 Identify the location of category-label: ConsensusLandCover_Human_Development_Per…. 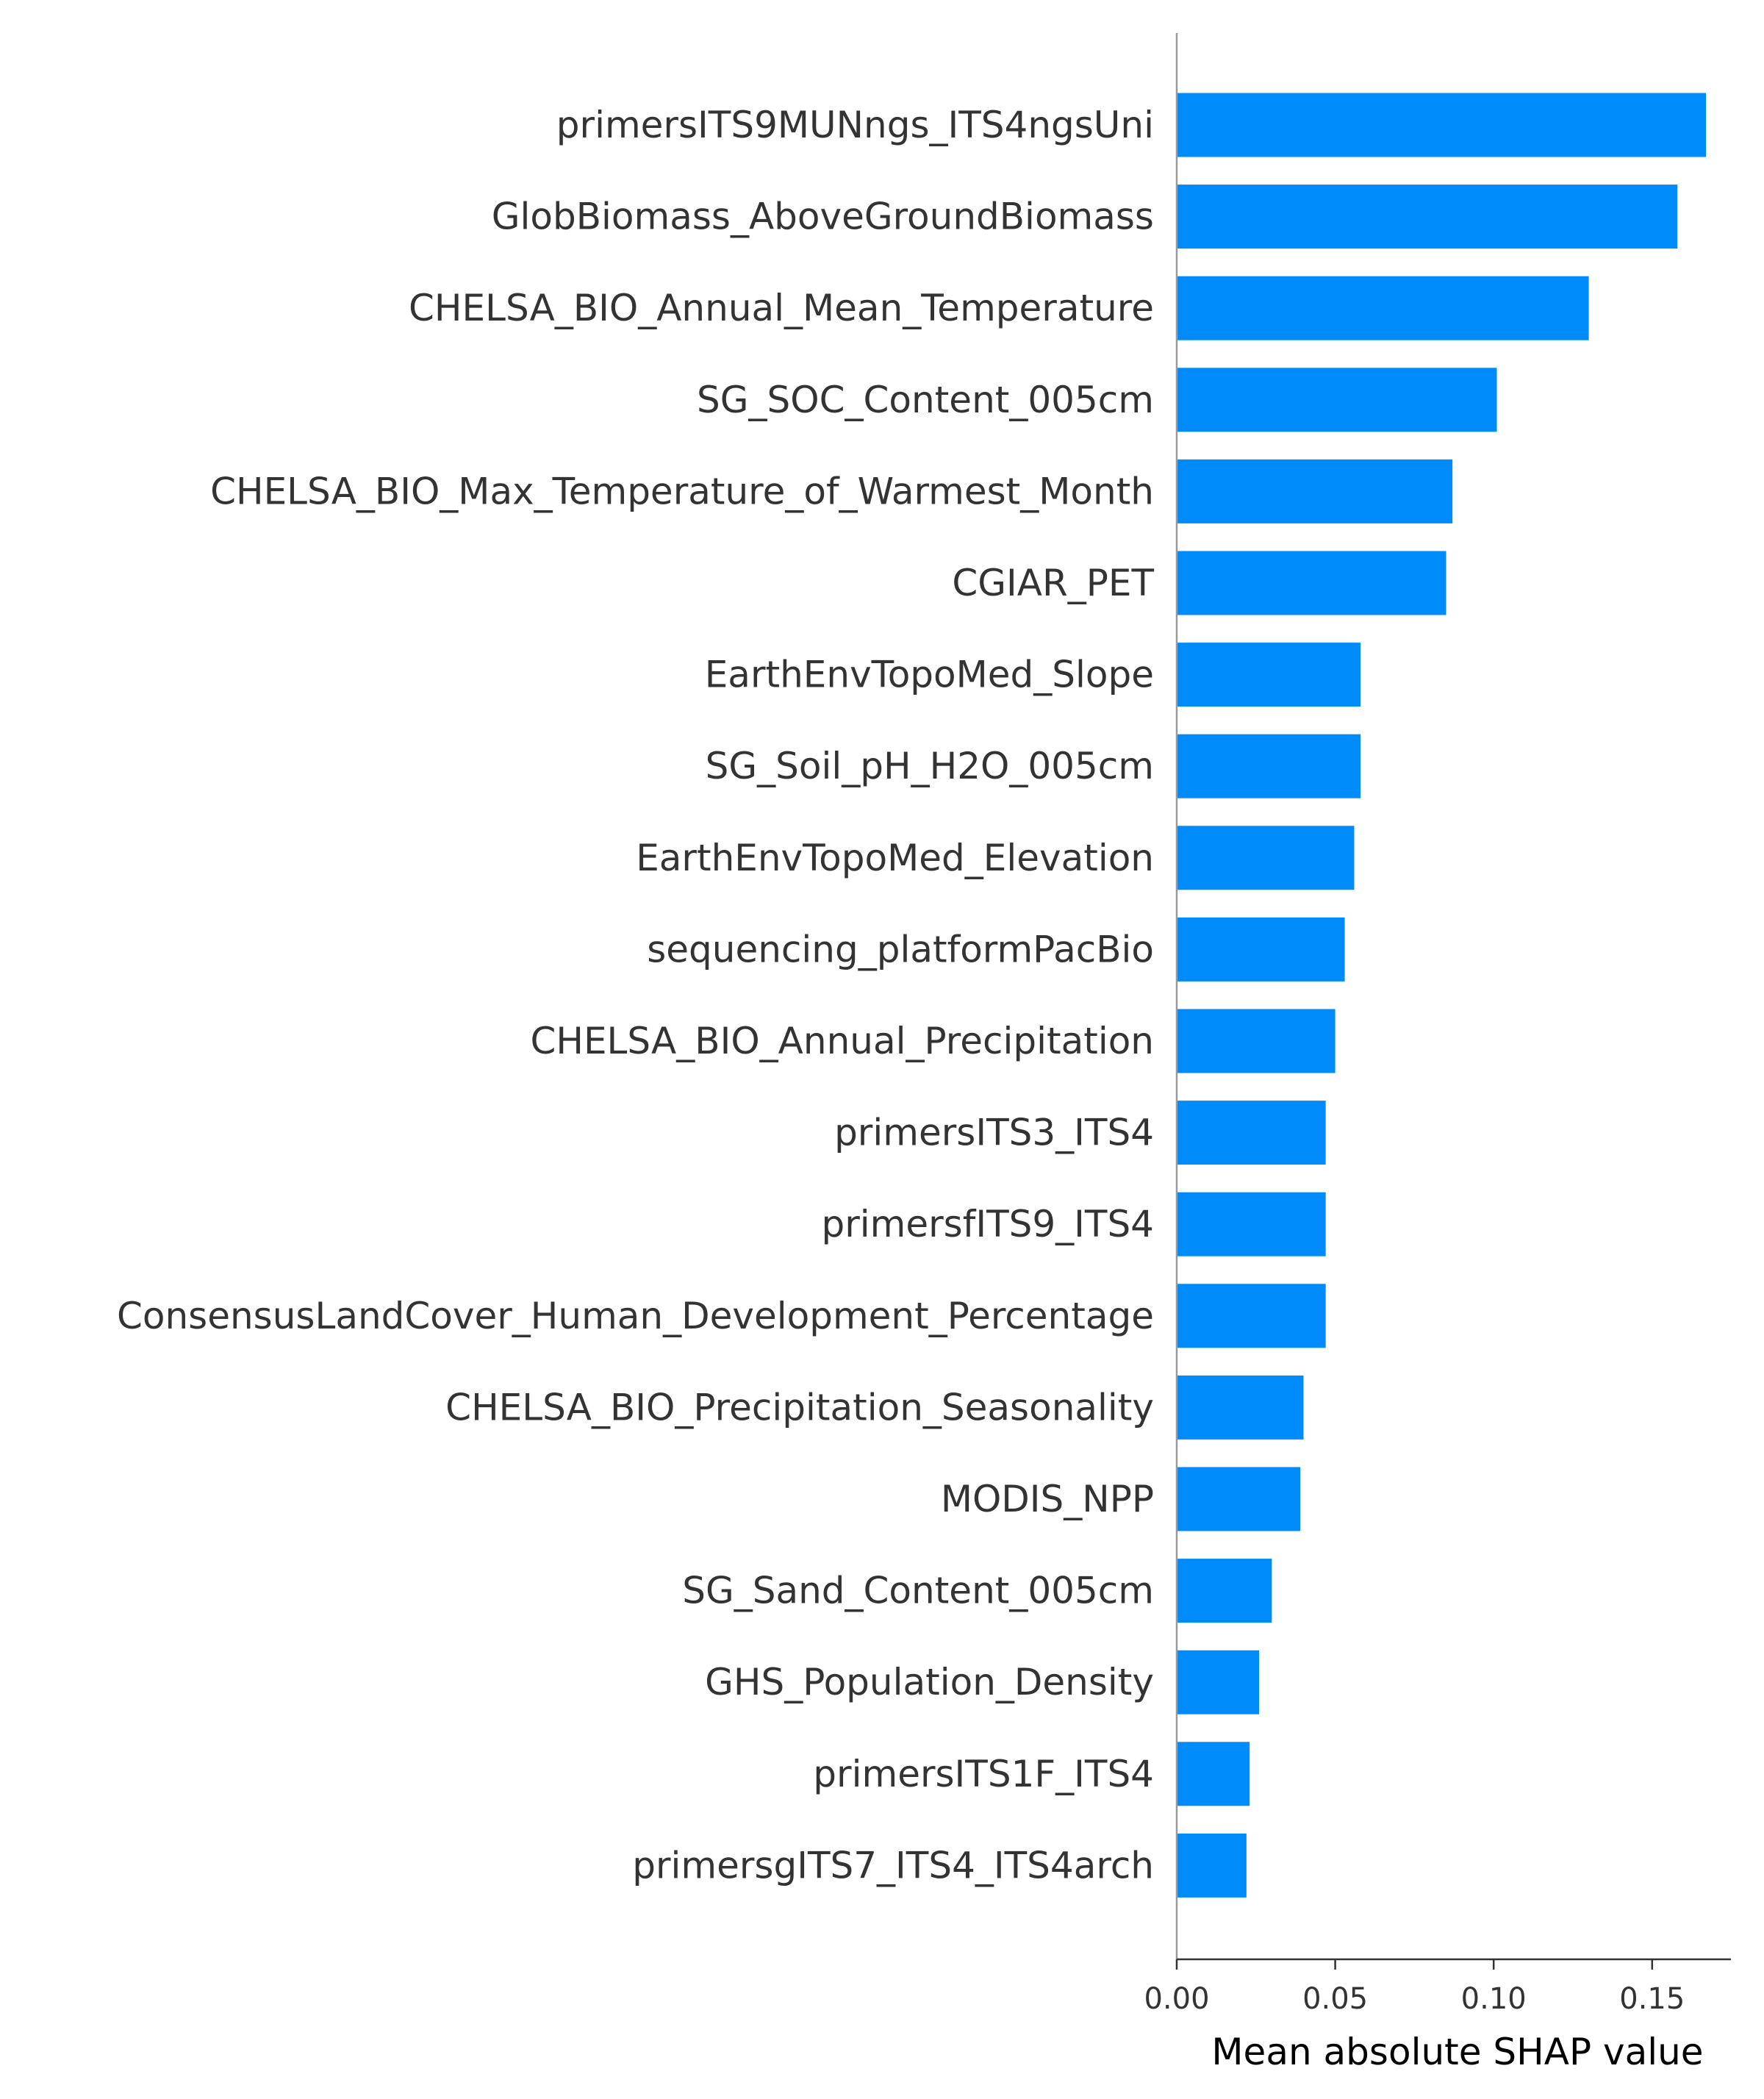
(635, 1316).